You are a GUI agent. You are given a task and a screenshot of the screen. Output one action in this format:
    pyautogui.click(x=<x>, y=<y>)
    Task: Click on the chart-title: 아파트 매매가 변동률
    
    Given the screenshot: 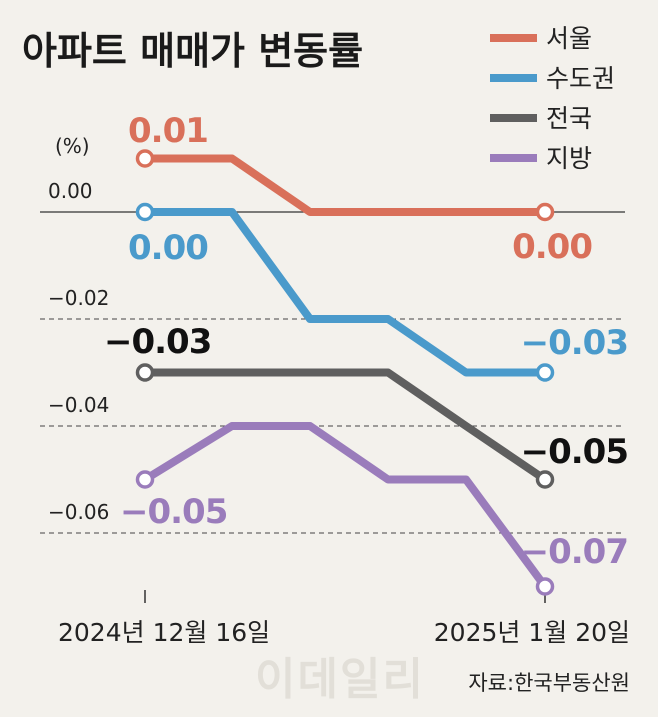 What is the action you would take?
    pyautogui.click(x=192, y=51)
    